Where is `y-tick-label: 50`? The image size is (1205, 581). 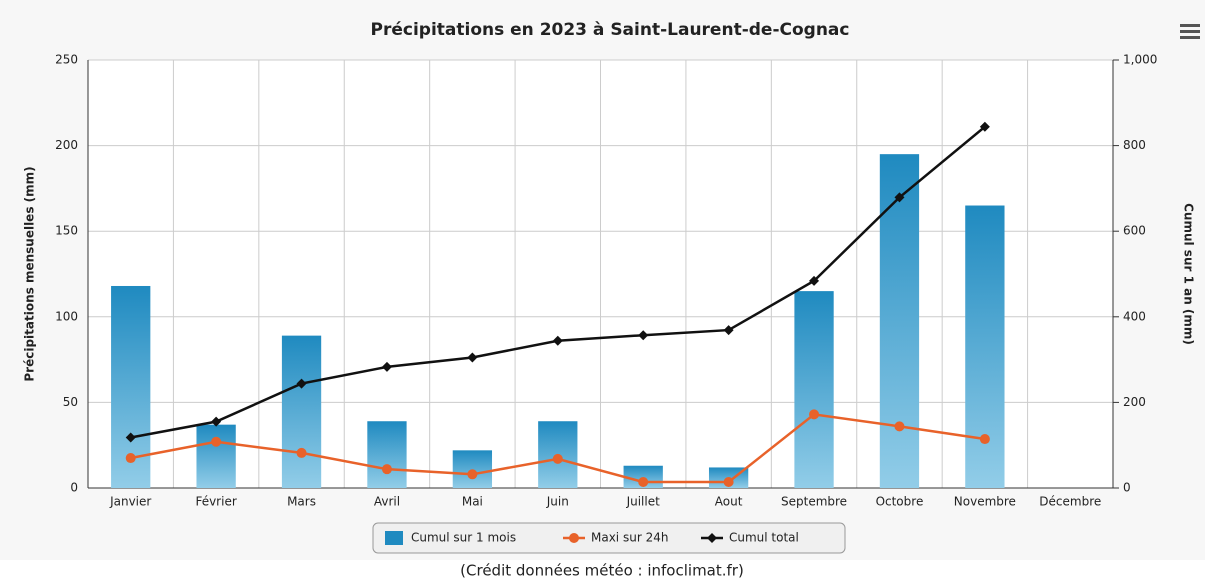
y-tick-label: 50 is located at coordinates (70, 402).